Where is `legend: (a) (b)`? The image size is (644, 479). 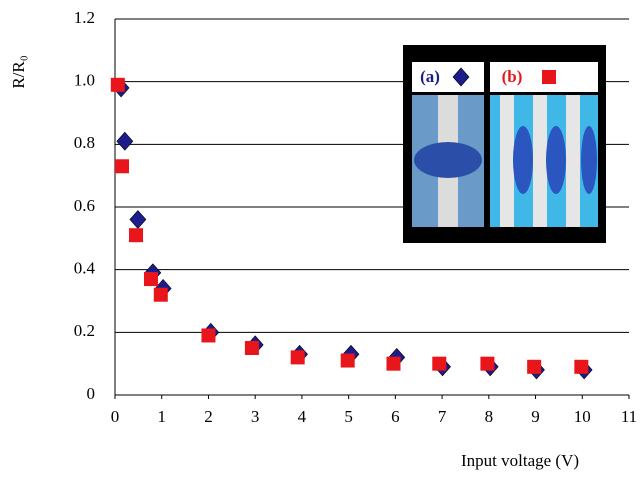 legend: (a) (b) is located at coordinates (488, 77).